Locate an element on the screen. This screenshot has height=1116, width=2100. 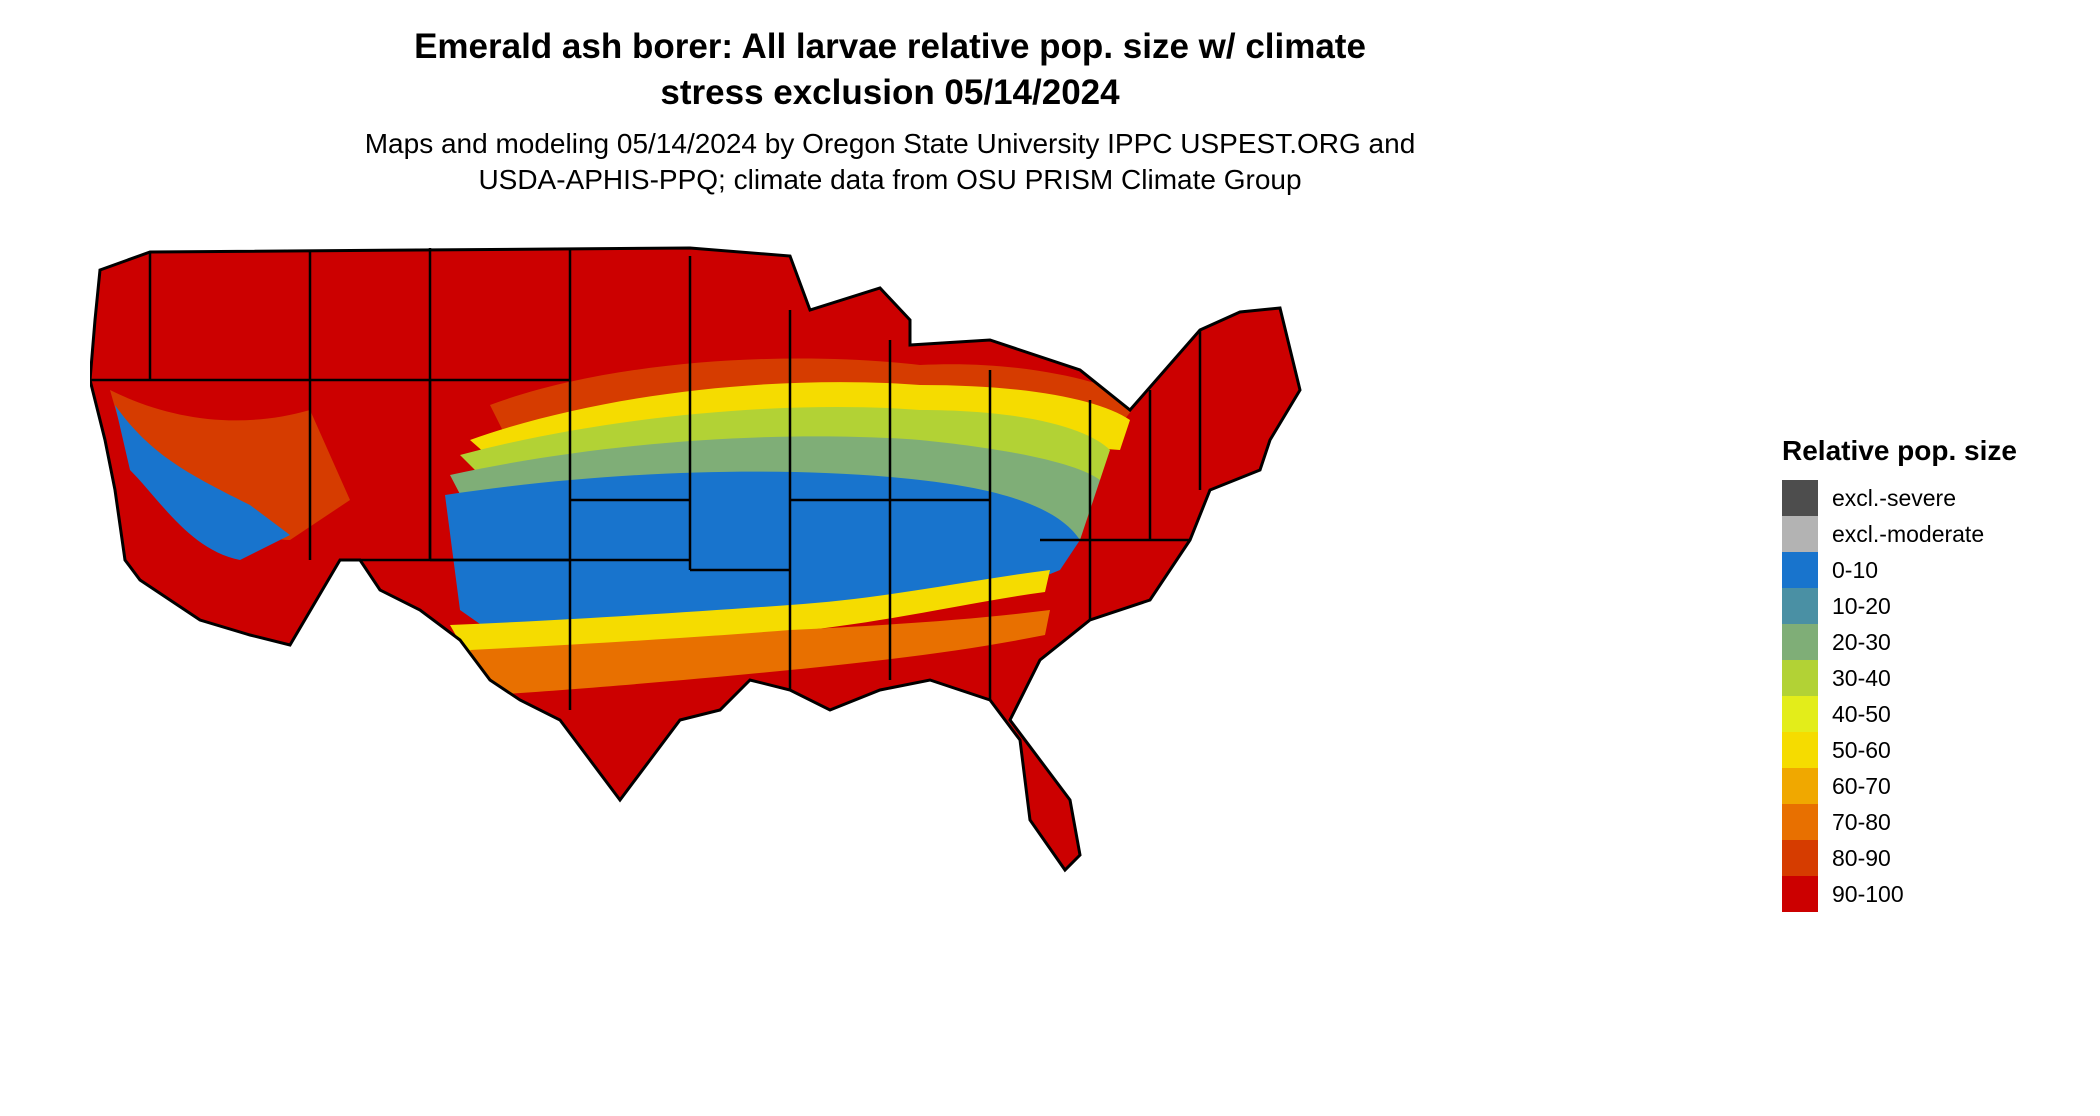
legend-label: 70-80 is located at coordinates (1861, 821).